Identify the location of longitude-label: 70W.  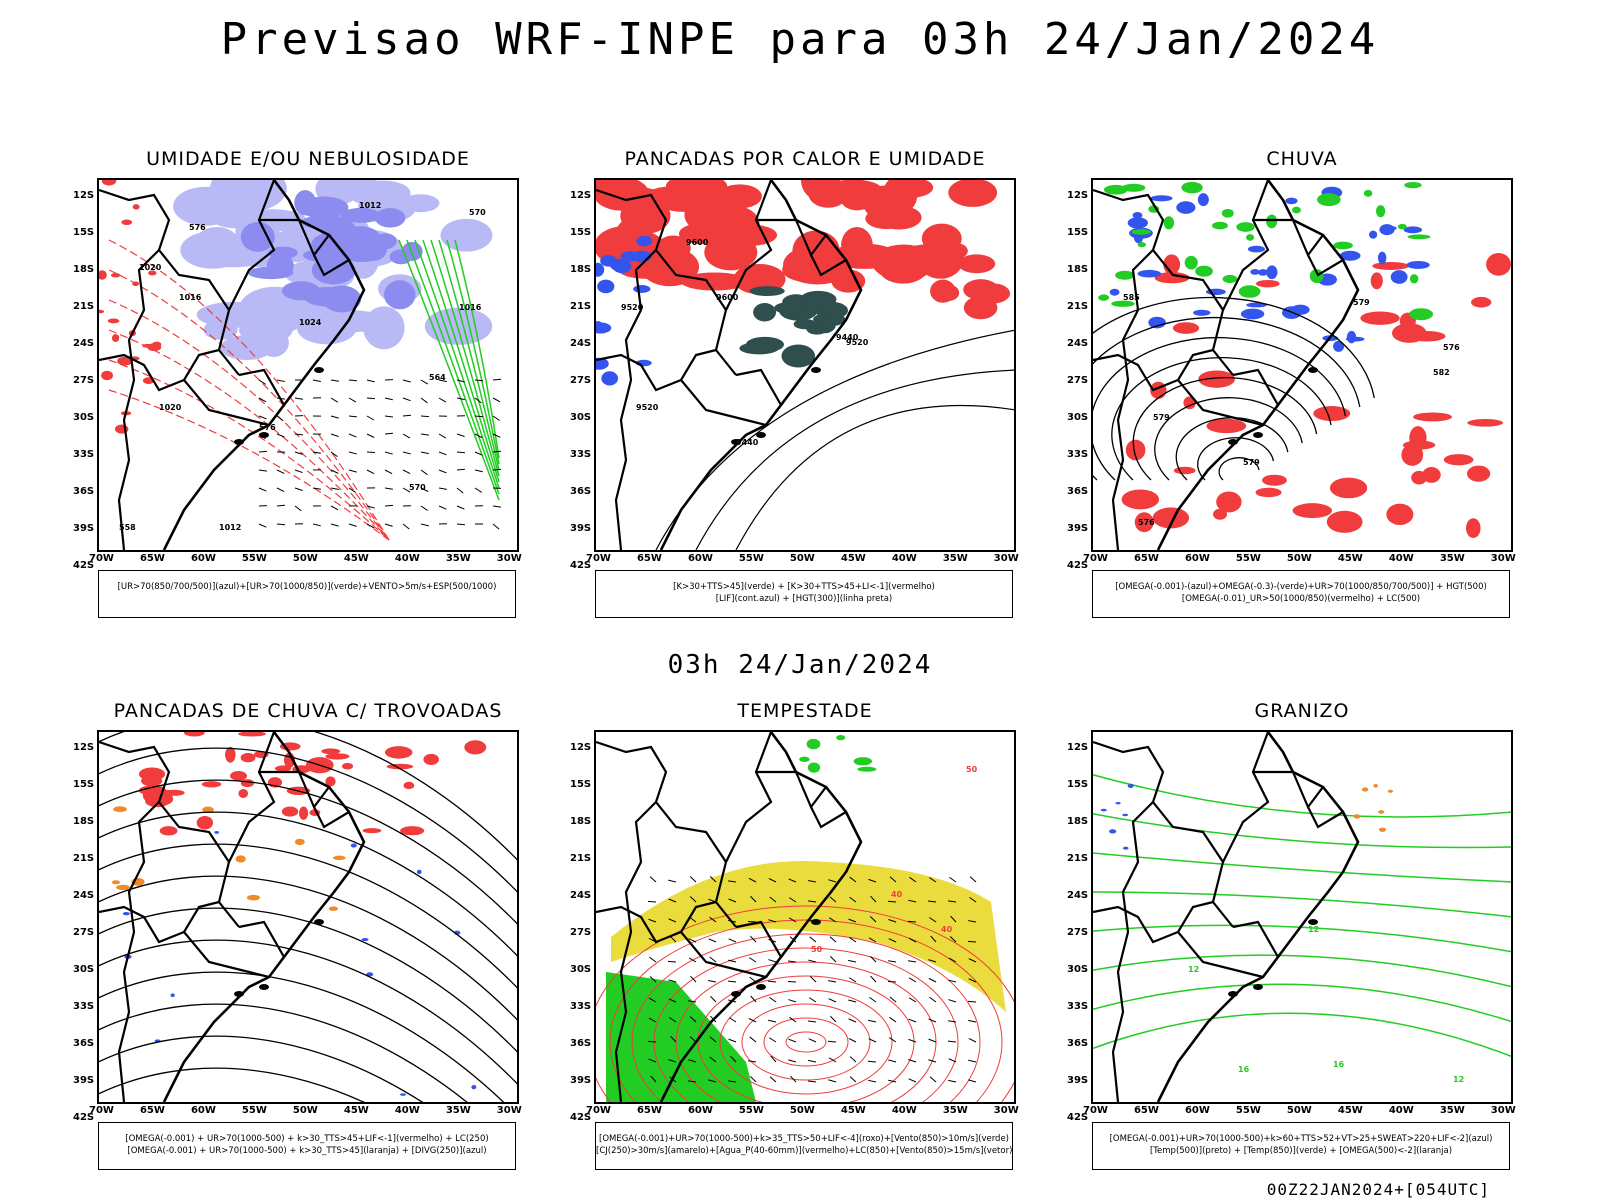
(598, 1110).